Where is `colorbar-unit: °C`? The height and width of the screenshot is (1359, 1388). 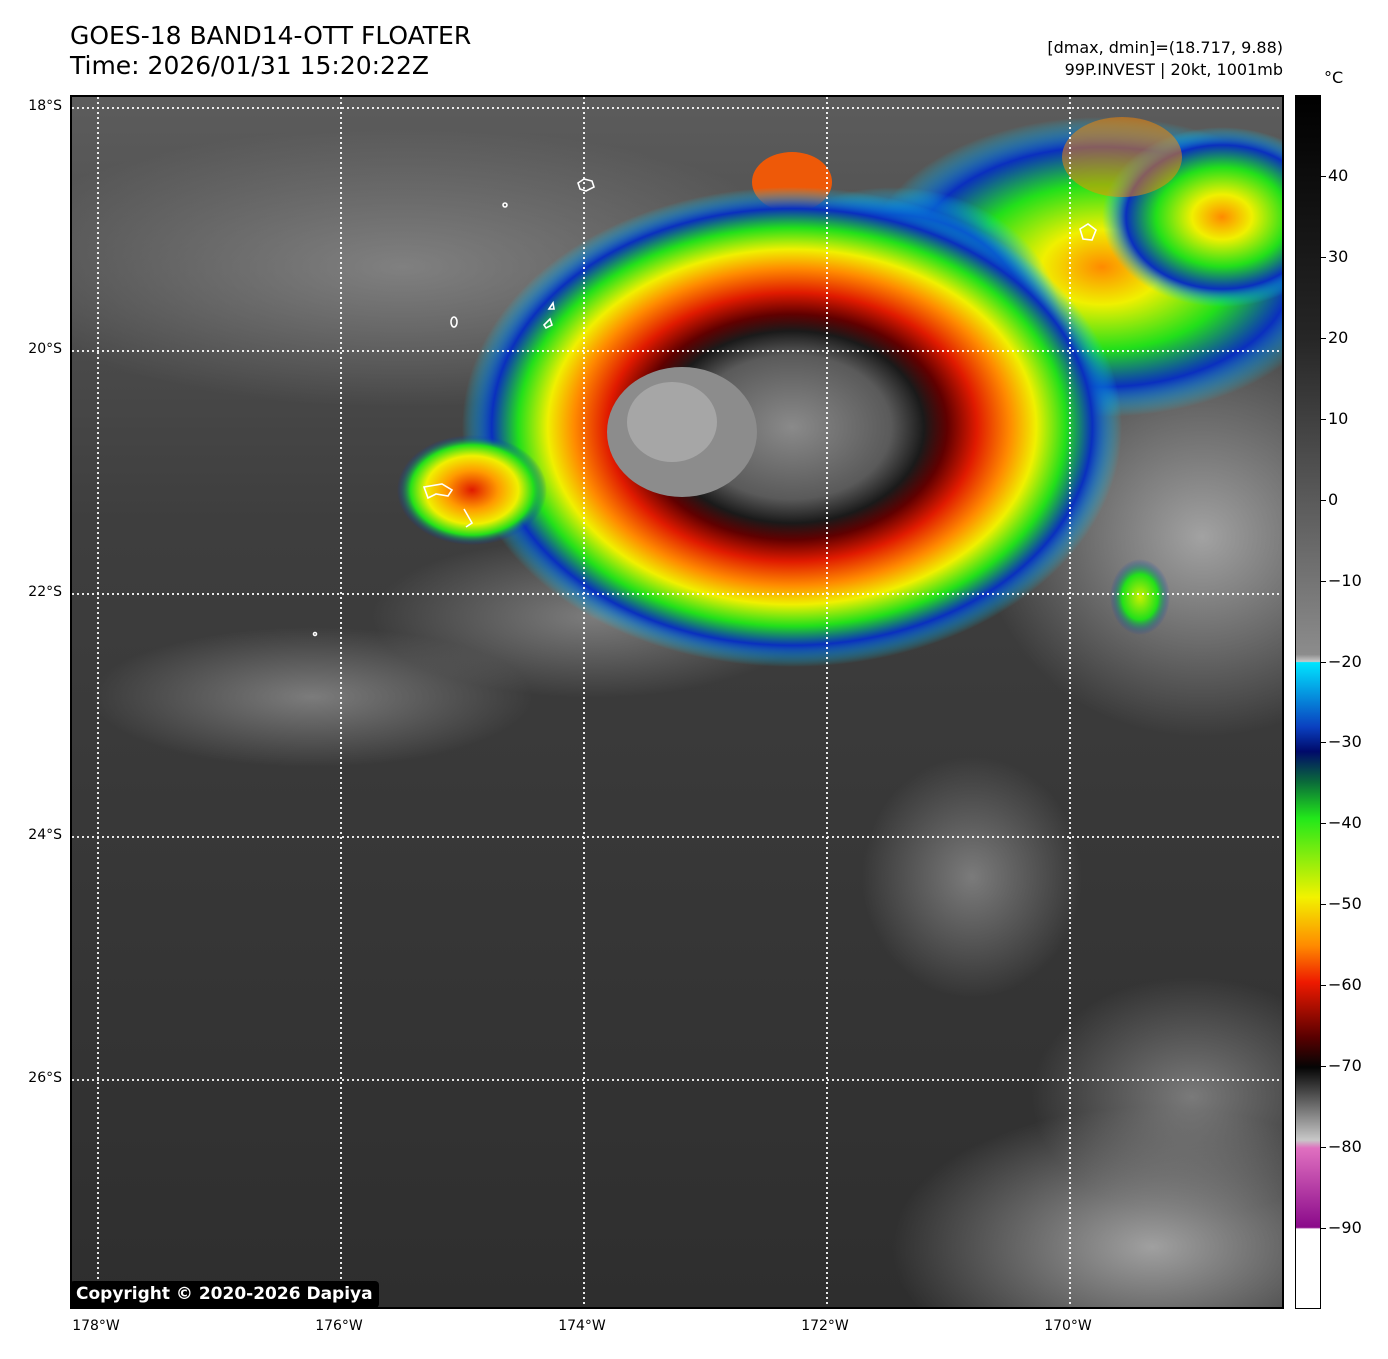
colorbar-unit: °C is located at coordinates (1334, 77).